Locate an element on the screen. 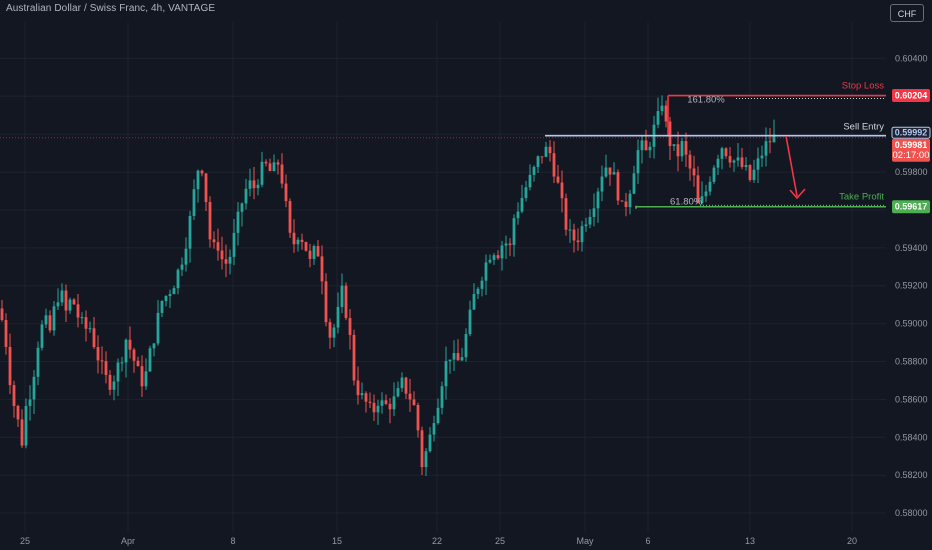 This screenshot has height=550, width=932. x-tick-label: 6 is located at coordinates (647, 541).